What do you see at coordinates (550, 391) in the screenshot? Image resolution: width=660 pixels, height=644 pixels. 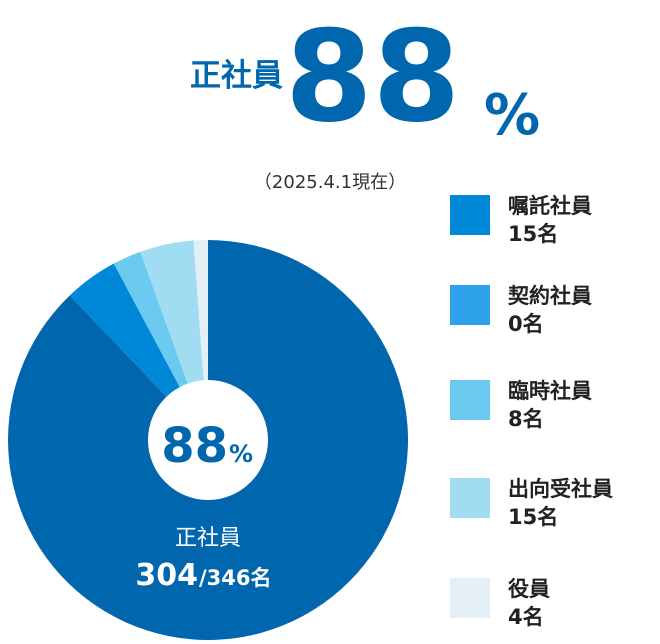 I see `legend-label: 臨時社員` at bounding box center [550, 391].